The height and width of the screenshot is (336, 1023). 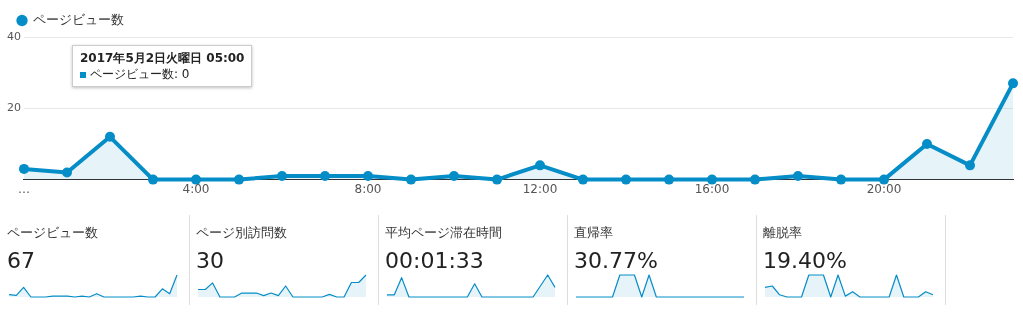 What do you see at coordinates (14, 108) in the screenshot?
I see `y-tick-label: 20` at bounding box center [14, 108].